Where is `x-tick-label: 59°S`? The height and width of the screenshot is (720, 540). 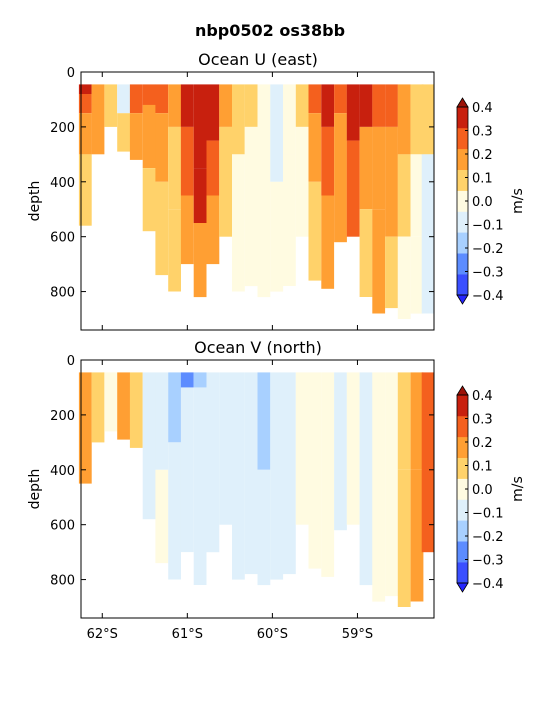
x-tick-label: 59°S is located at coordinates (357, 634).